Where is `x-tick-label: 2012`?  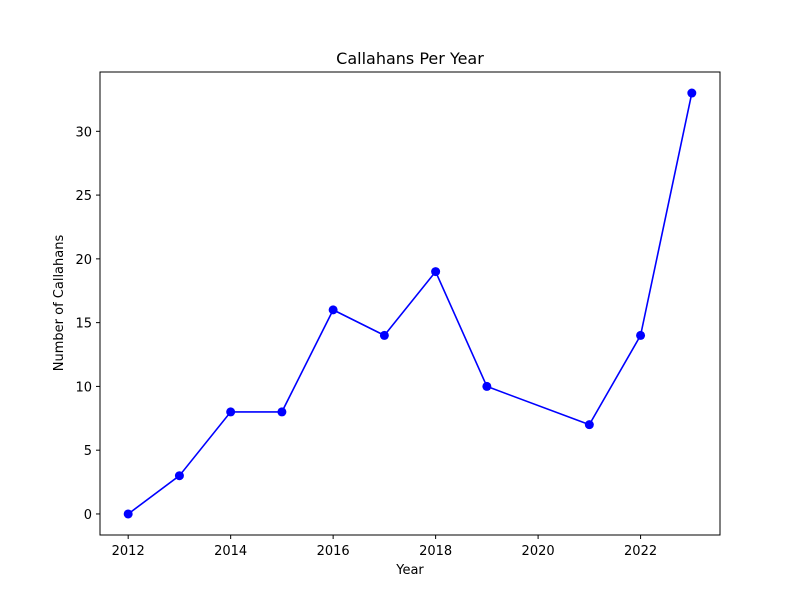 x-tick-label: 2012 is located at coordinates (128, 551).